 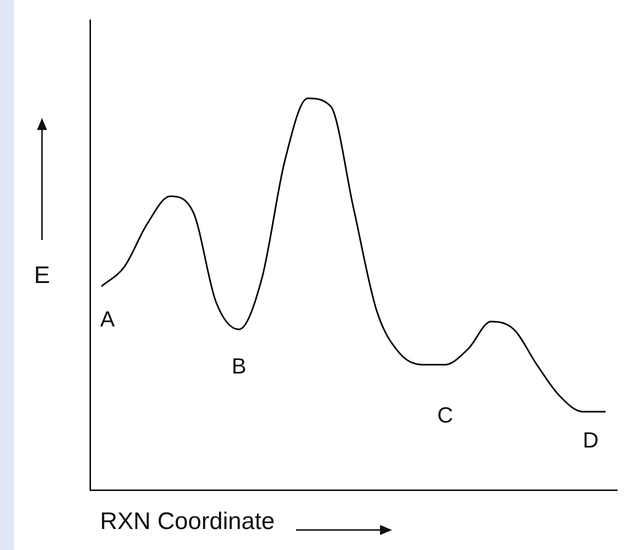 I want to click on x-axis-title: RXN Coordinate, so click(x=187, y=522).